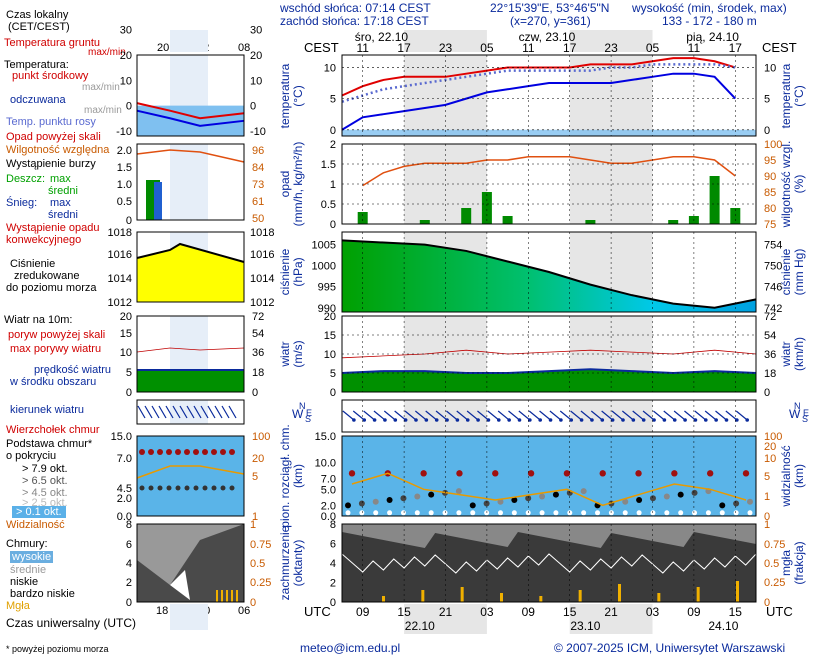  What do you see at coordinates (423, 596) in the screenshot?
I see `fog-bar` at bounding box center [423, 596].